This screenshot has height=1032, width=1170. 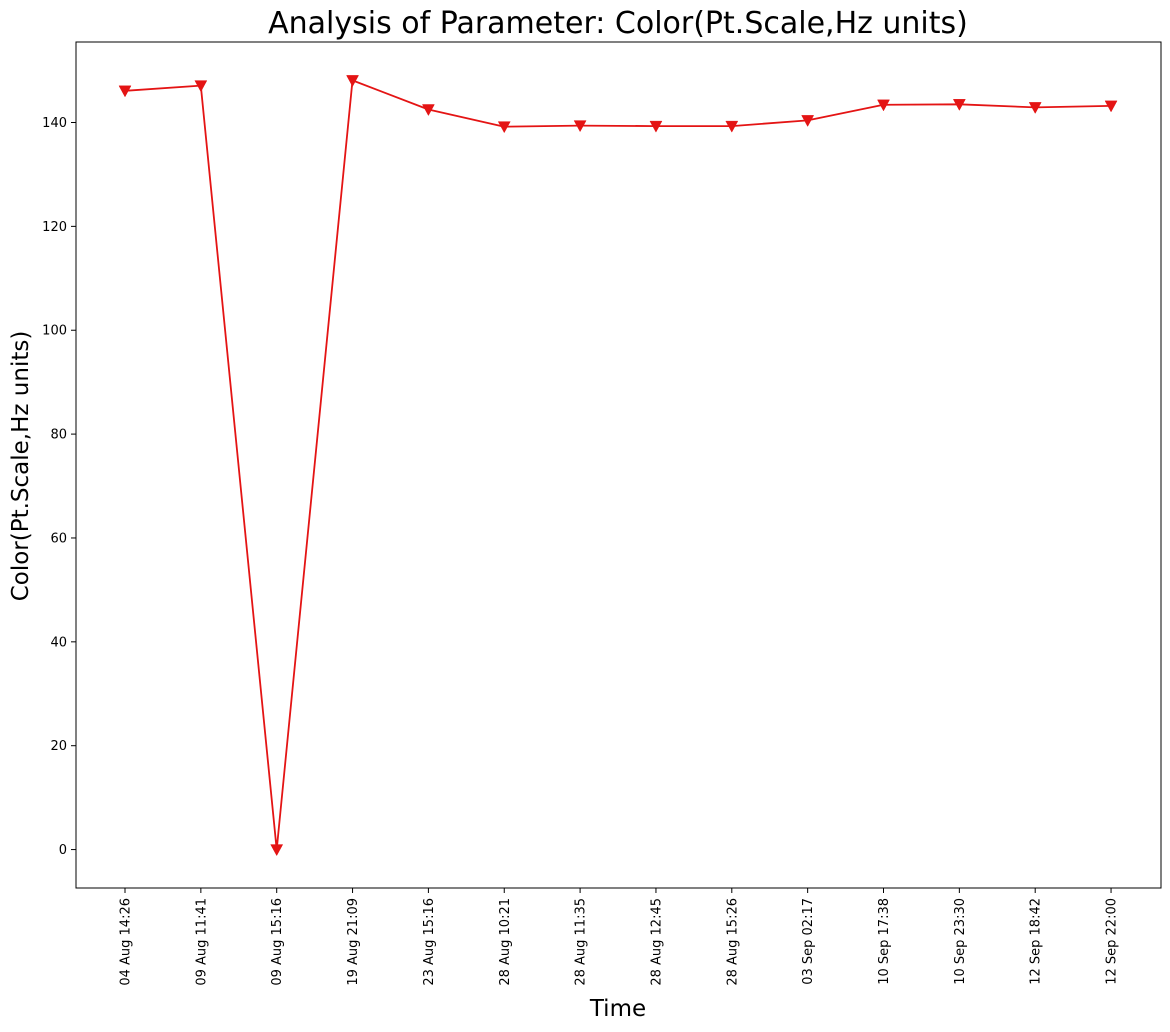 What do you see at coordinates (429, 942) in the screenshot?
I see `x-tick-label: 23 Aug 15:16` at bounding box center [429, 942].